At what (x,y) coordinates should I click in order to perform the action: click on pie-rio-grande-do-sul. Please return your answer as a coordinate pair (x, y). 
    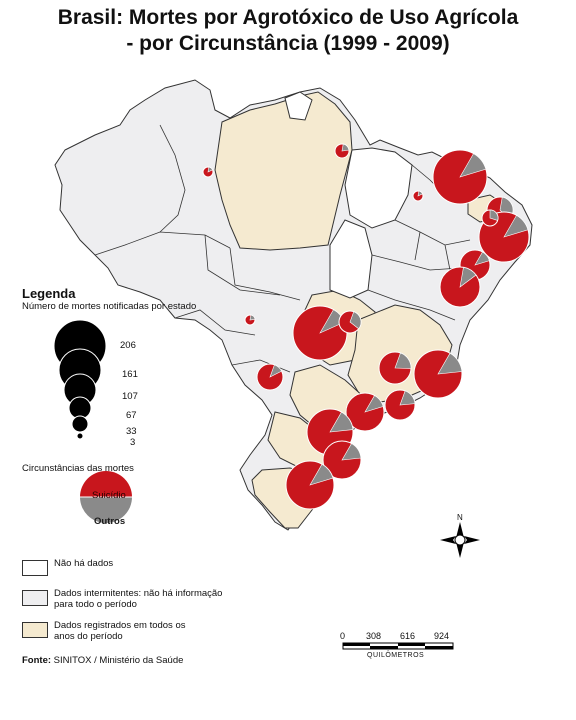
    Looking at the image, I should click on (310, 485).